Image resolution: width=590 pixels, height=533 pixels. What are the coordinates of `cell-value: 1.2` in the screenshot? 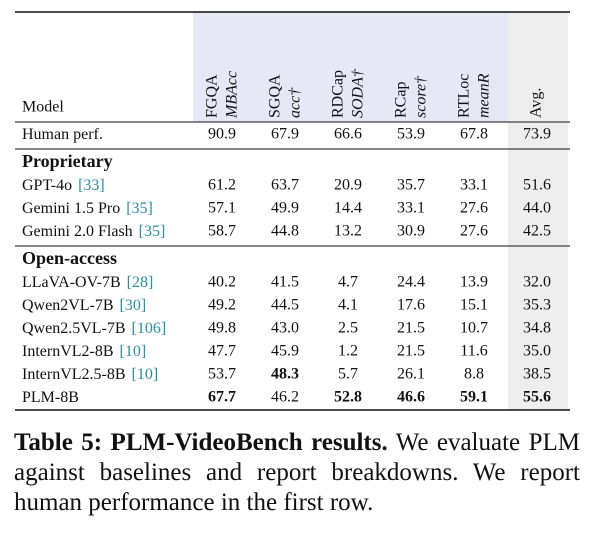 It's located at (348, 351).